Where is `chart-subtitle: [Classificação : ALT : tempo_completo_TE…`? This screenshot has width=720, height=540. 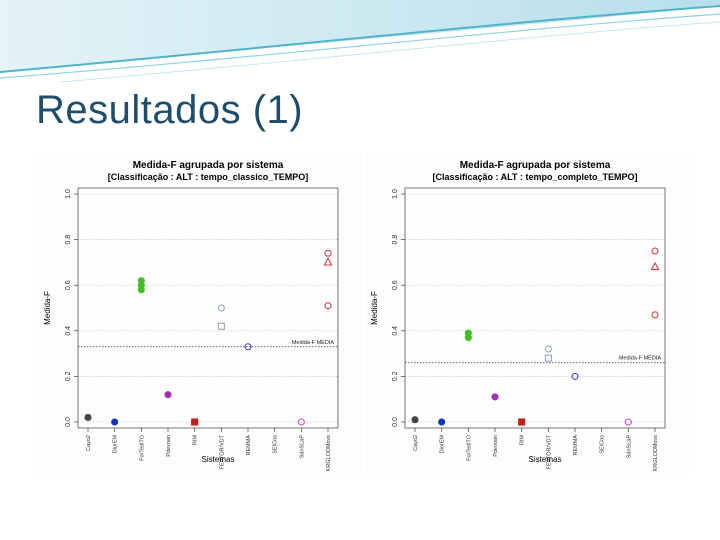 chart-subtitle: [Classificação : ALT : tempo_completo_TE… is located at coordinates (534, 177).